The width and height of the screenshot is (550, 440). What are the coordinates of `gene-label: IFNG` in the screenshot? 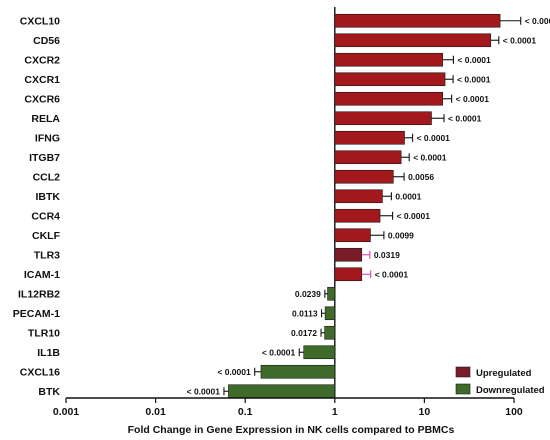 It's located at (47, 139).